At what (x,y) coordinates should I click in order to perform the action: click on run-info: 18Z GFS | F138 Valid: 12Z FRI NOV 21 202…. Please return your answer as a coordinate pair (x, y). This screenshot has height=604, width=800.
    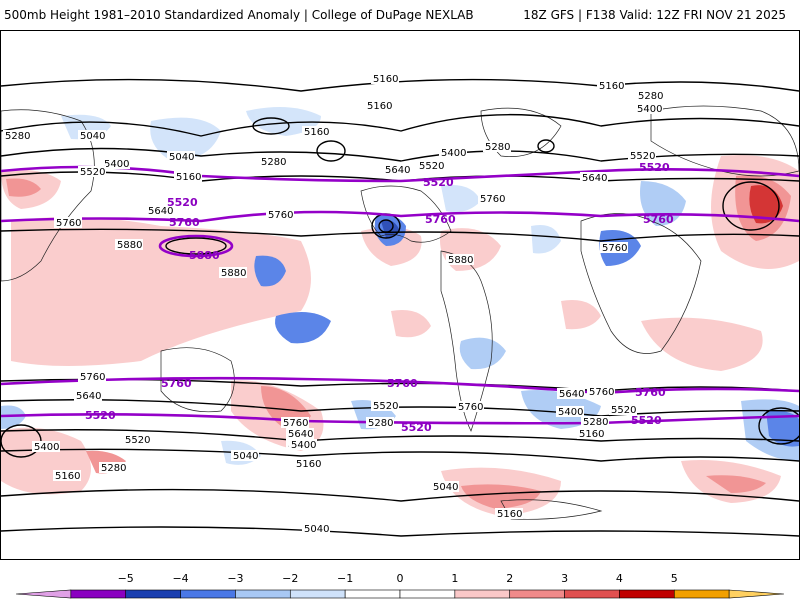
    Looking at the image, I should click on (654, 15).